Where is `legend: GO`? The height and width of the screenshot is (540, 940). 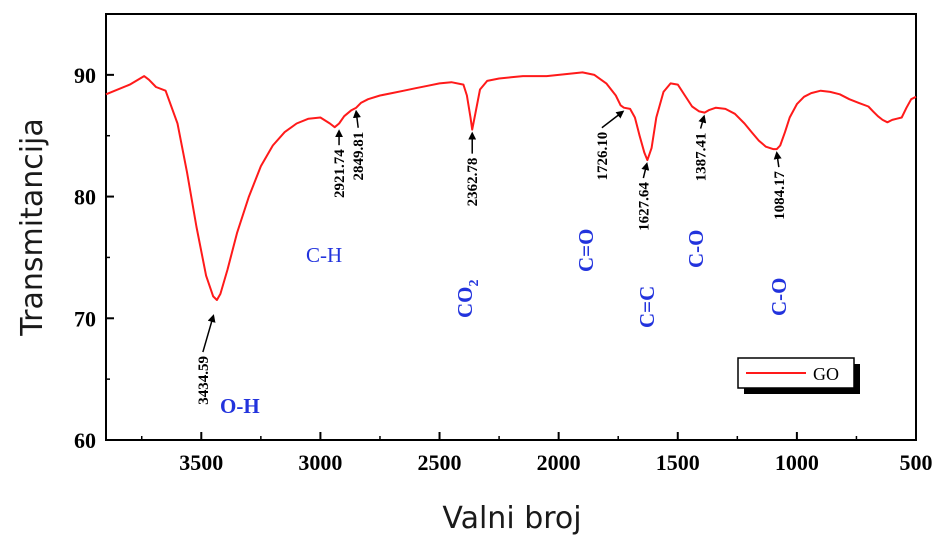
legend: GO is located at coordinates (798, 375).